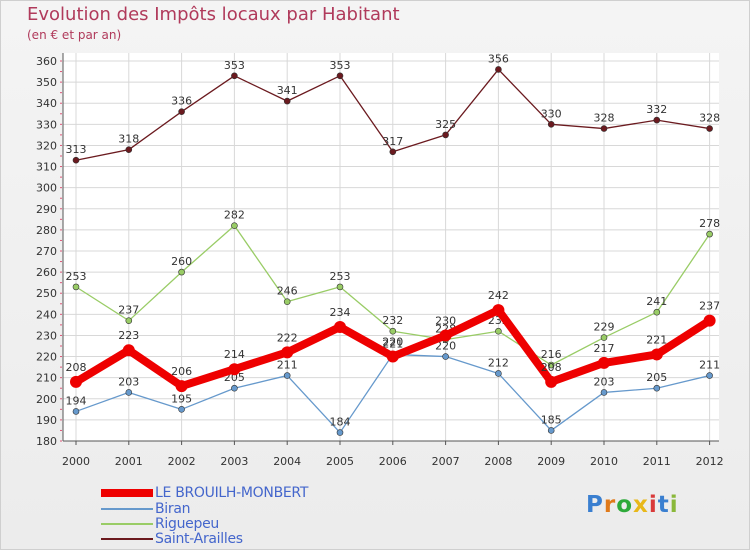 The width and height of the screenshot is (750, 550). What do you see at coordinates (392, 141) in the screenshot?
I see `data-label: 317` at bounding box center [392, 141].